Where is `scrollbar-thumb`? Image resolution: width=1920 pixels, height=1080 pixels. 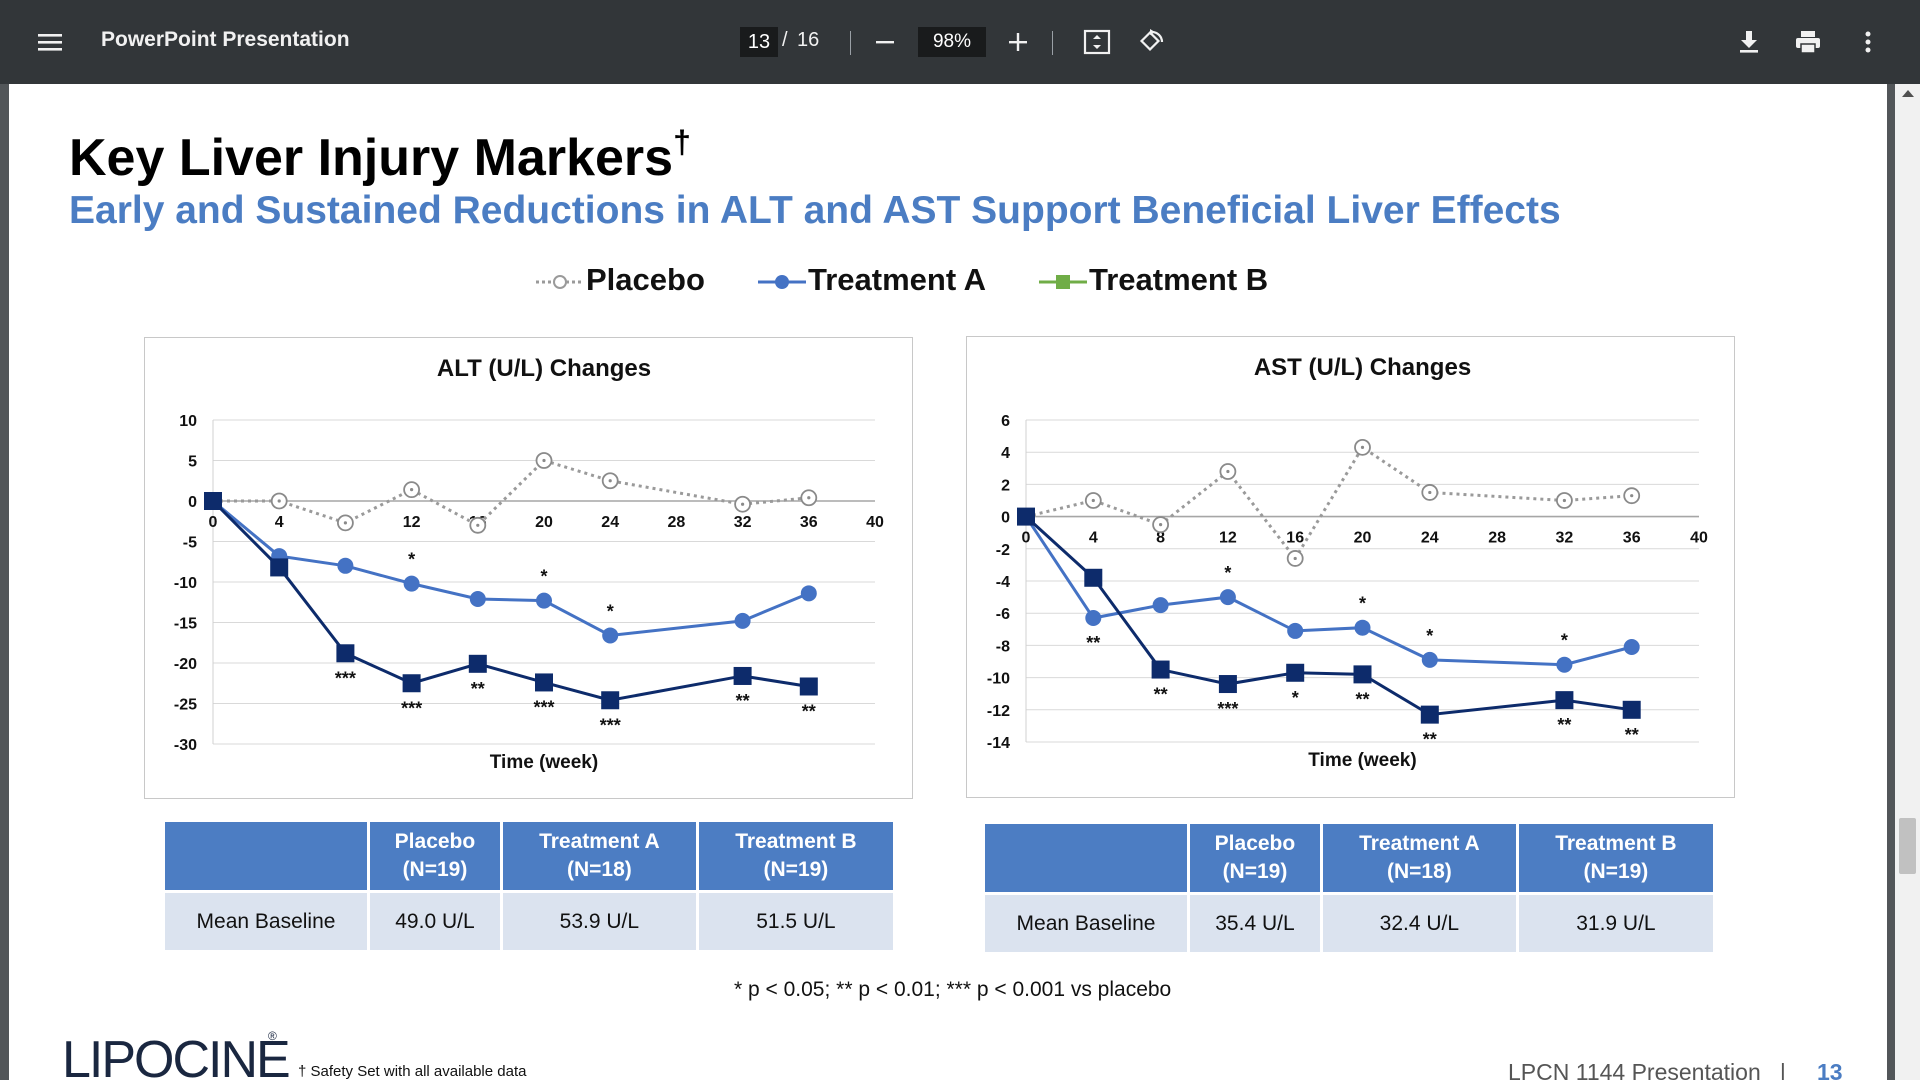 scrollbar-thumb is located at coordinates (1907, 846).